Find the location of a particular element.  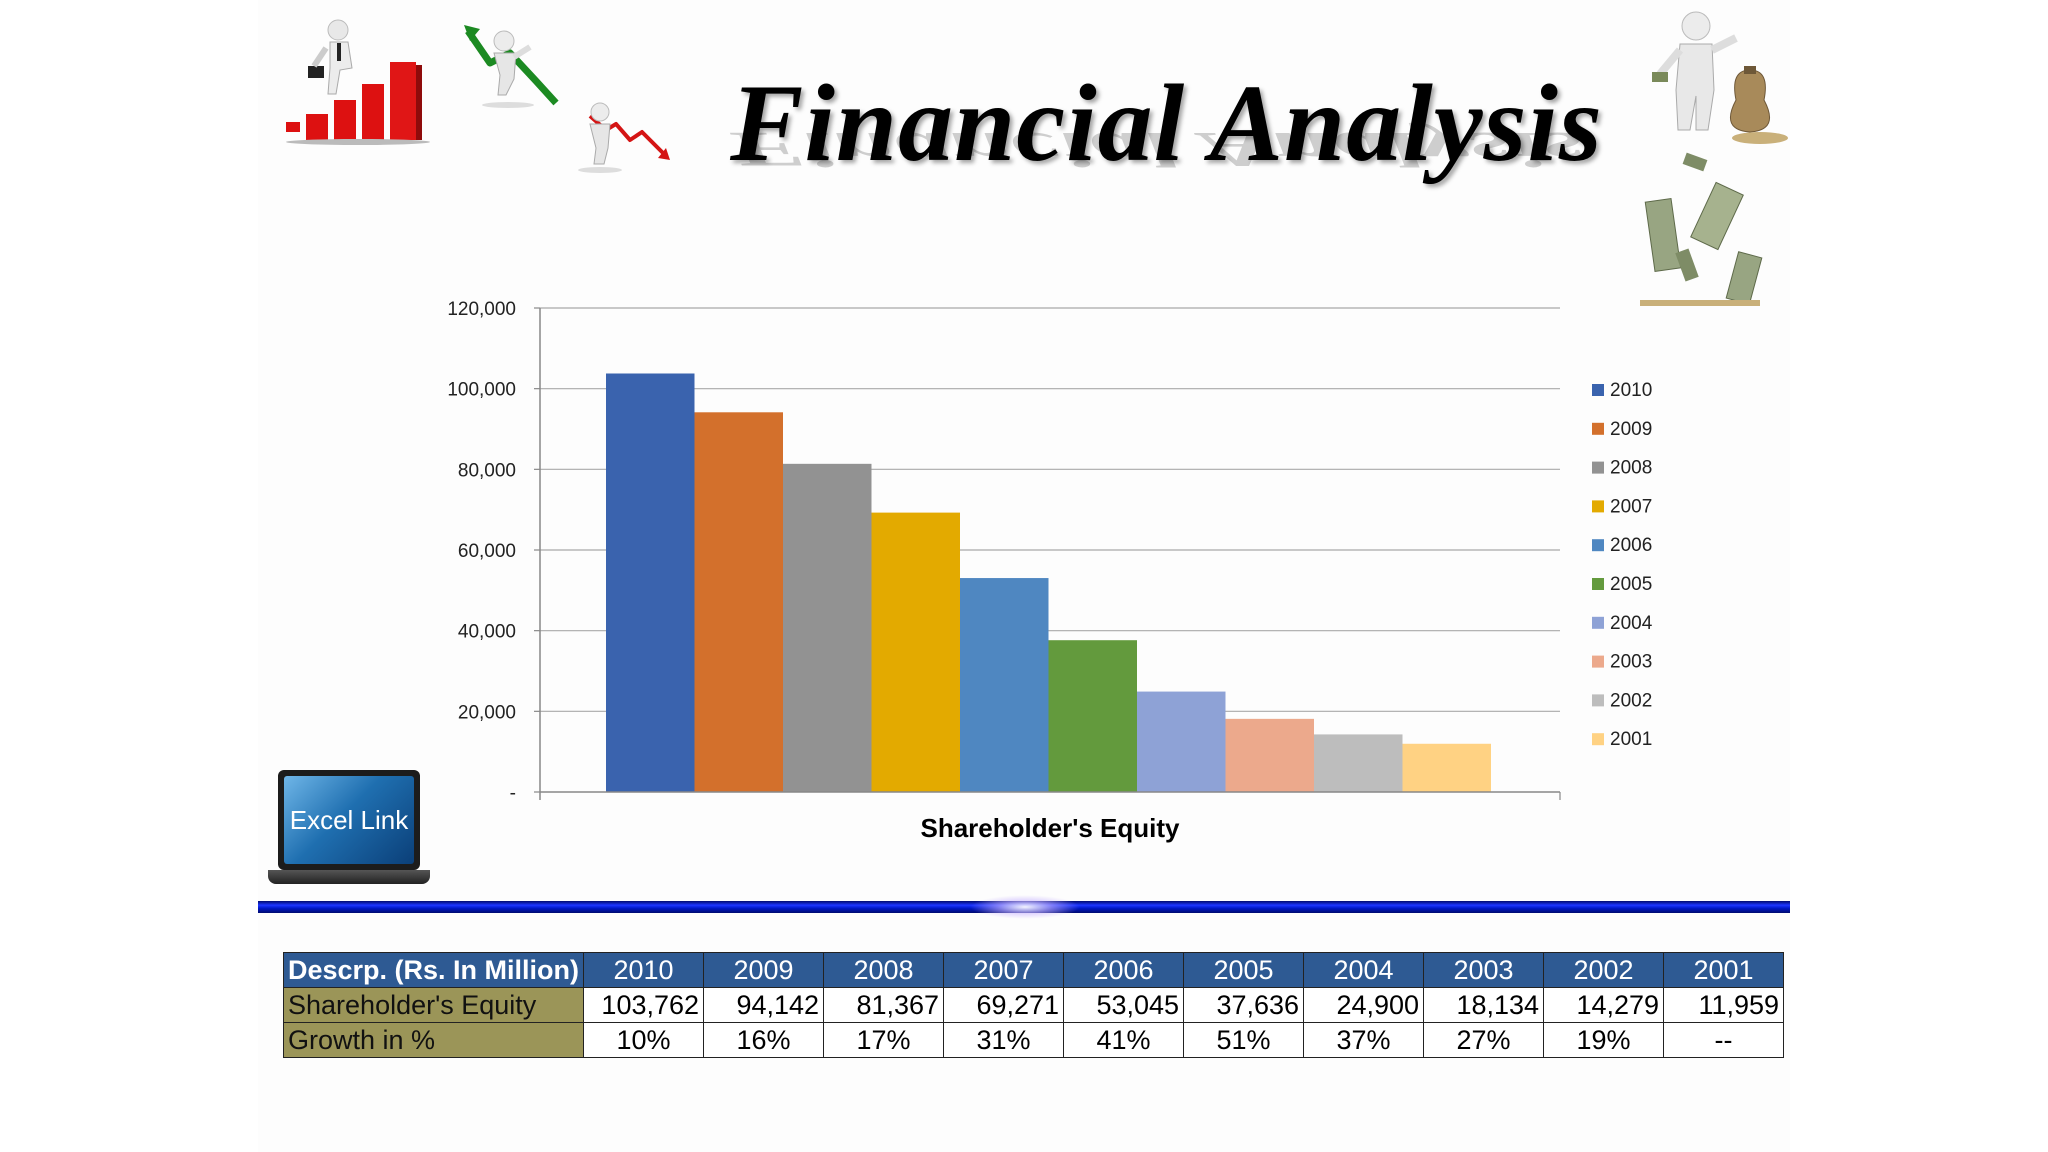

table-cell: 81,367 is located at coordinates (884, 1005).